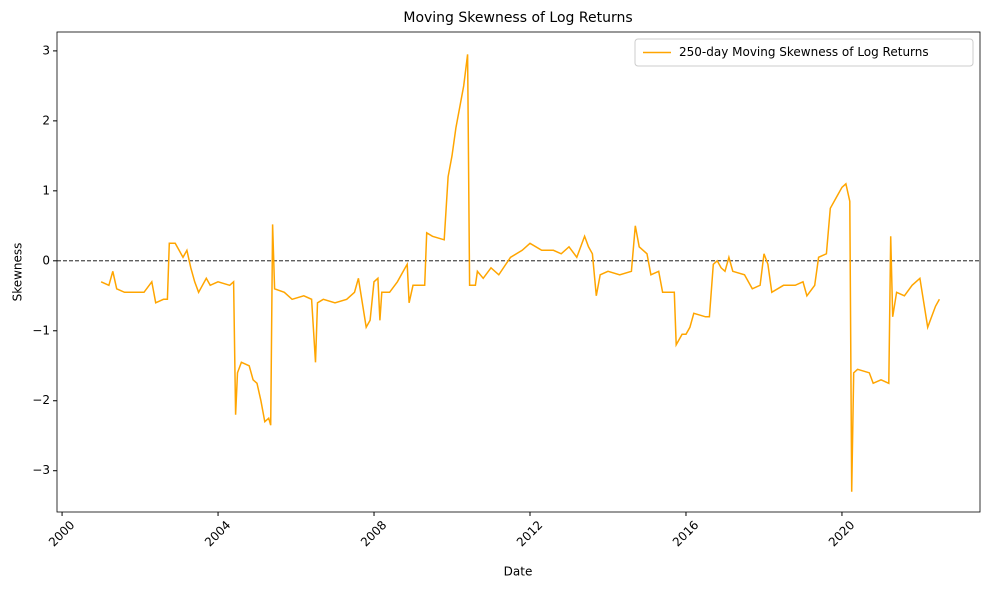  What do you see at coordinates (685, 533) in the screenshot?
I see `x-tick-label: 2016` at bounding box center [685, 533].